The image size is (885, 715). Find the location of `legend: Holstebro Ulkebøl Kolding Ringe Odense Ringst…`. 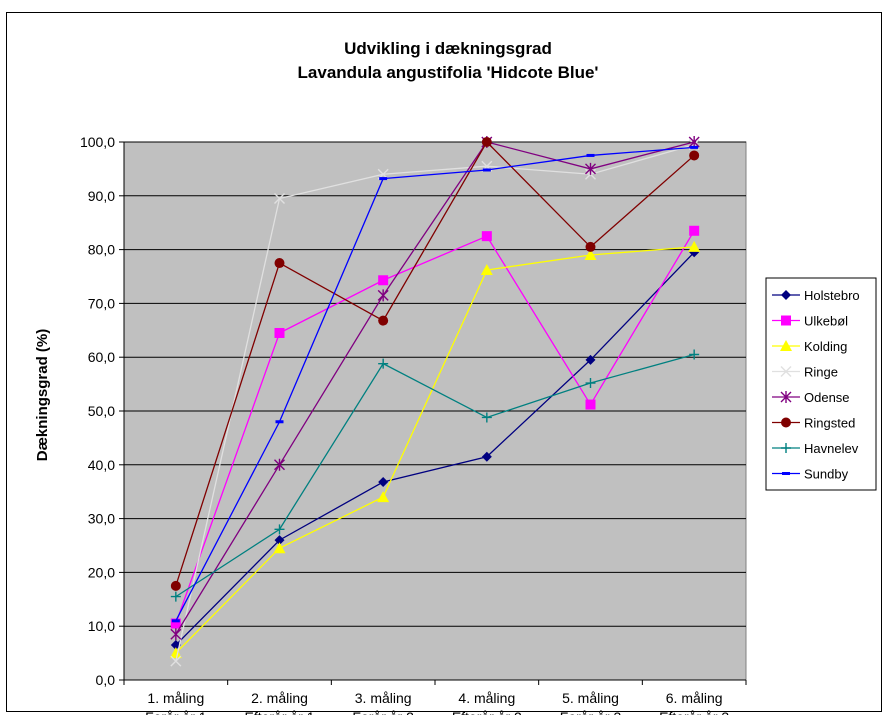

legend: Holstebro Ulkebøl Kolding Ringe Odense Ringst… is located at coordinates (821, 384).